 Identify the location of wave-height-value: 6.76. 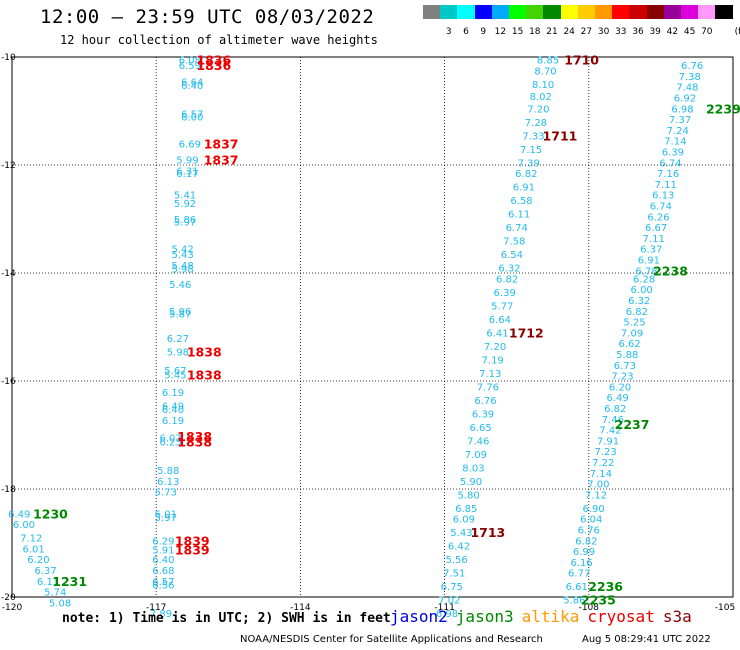
(485, 401).